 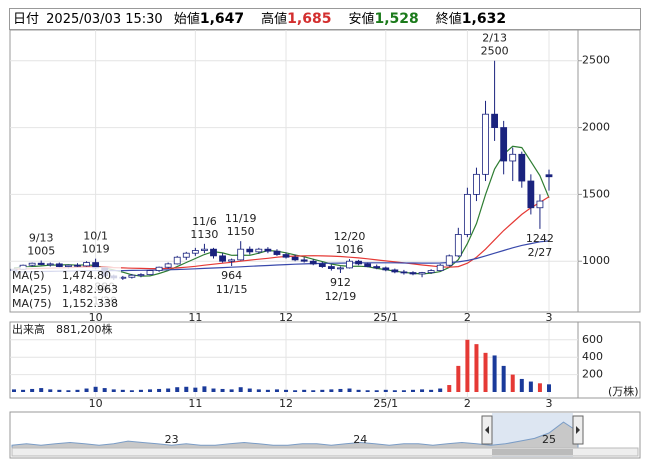 I want to click on axis-frame, so click(x=609, y=171).